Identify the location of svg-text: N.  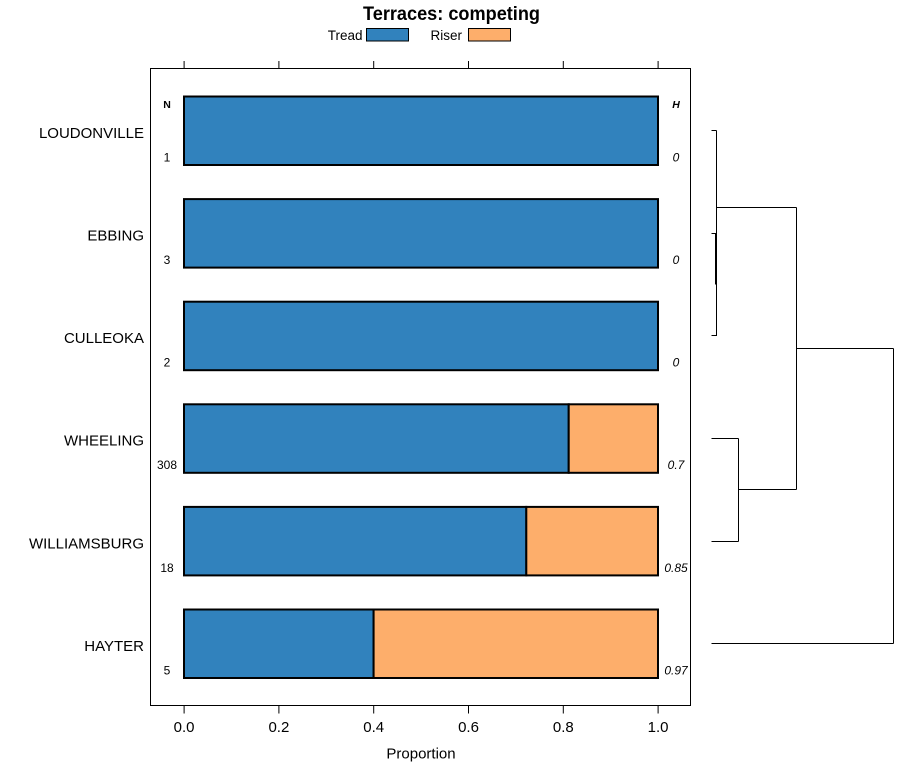
(167, 105).